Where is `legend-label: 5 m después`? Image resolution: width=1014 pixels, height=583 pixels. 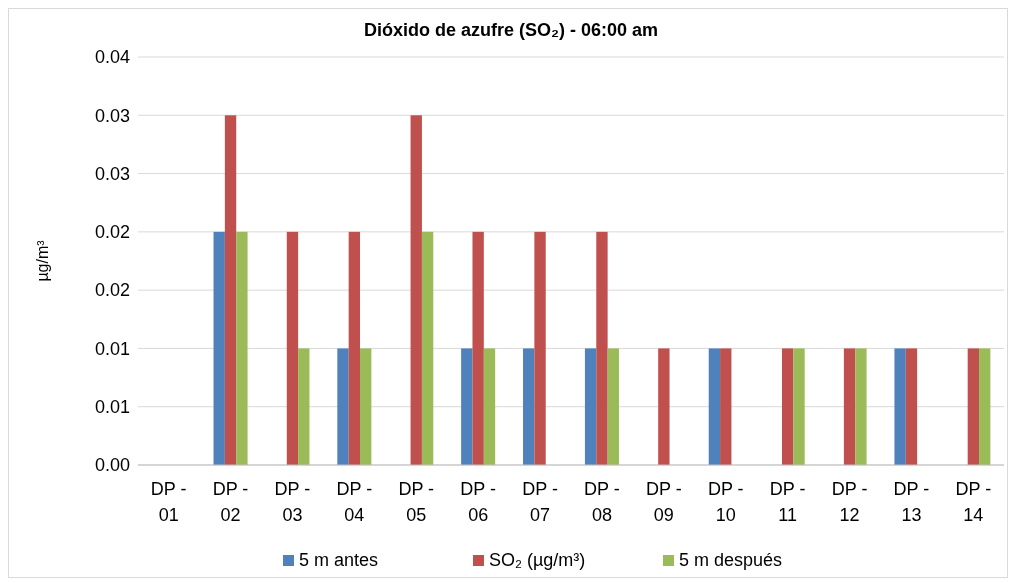
legend-label: 5 m después is located at coordinates (731, 560).